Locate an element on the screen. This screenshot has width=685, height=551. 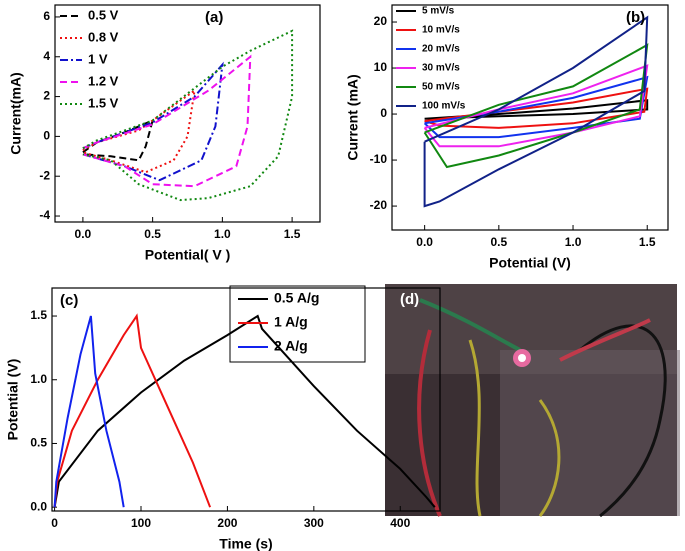
legend-label: 0.8 V is located at coordinates (103, 36).